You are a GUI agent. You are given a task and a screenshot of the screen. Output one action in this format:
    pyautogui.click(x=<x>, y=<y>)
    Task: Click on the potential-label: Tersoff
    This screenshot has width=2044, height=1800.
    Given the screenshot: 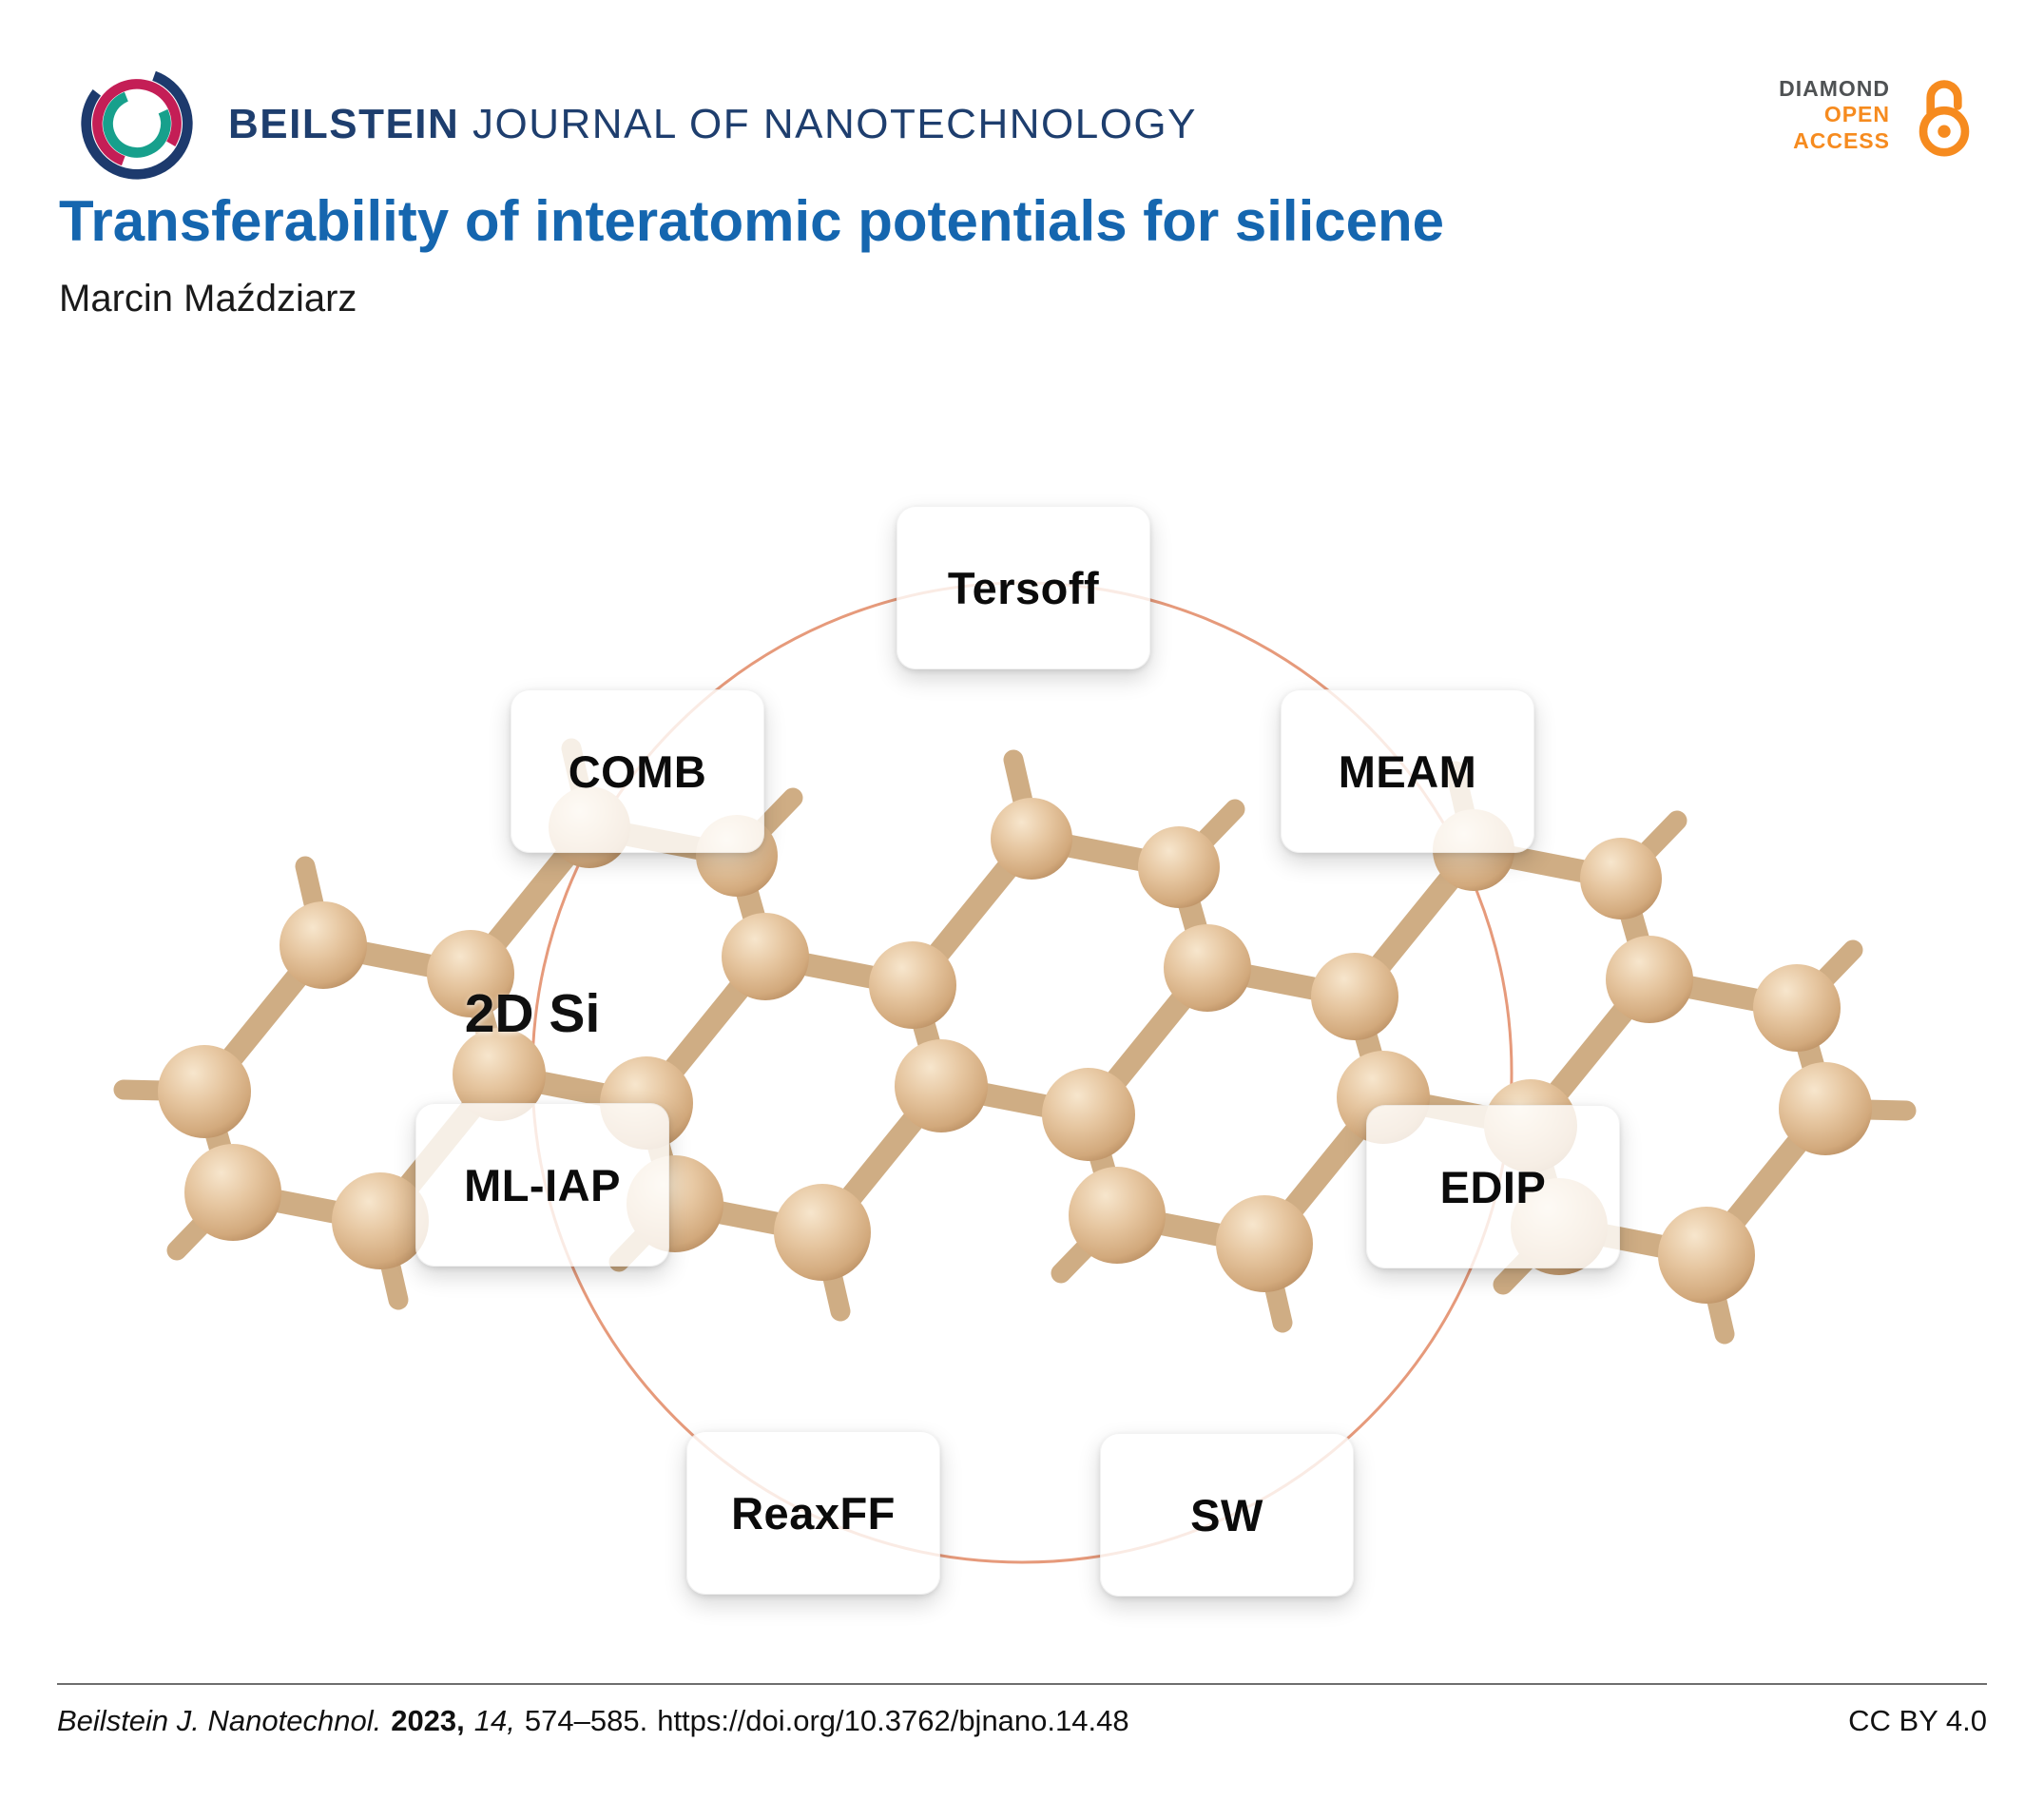 What is the action you would take?
    pyautogui.click(x=1023, y=587)
    